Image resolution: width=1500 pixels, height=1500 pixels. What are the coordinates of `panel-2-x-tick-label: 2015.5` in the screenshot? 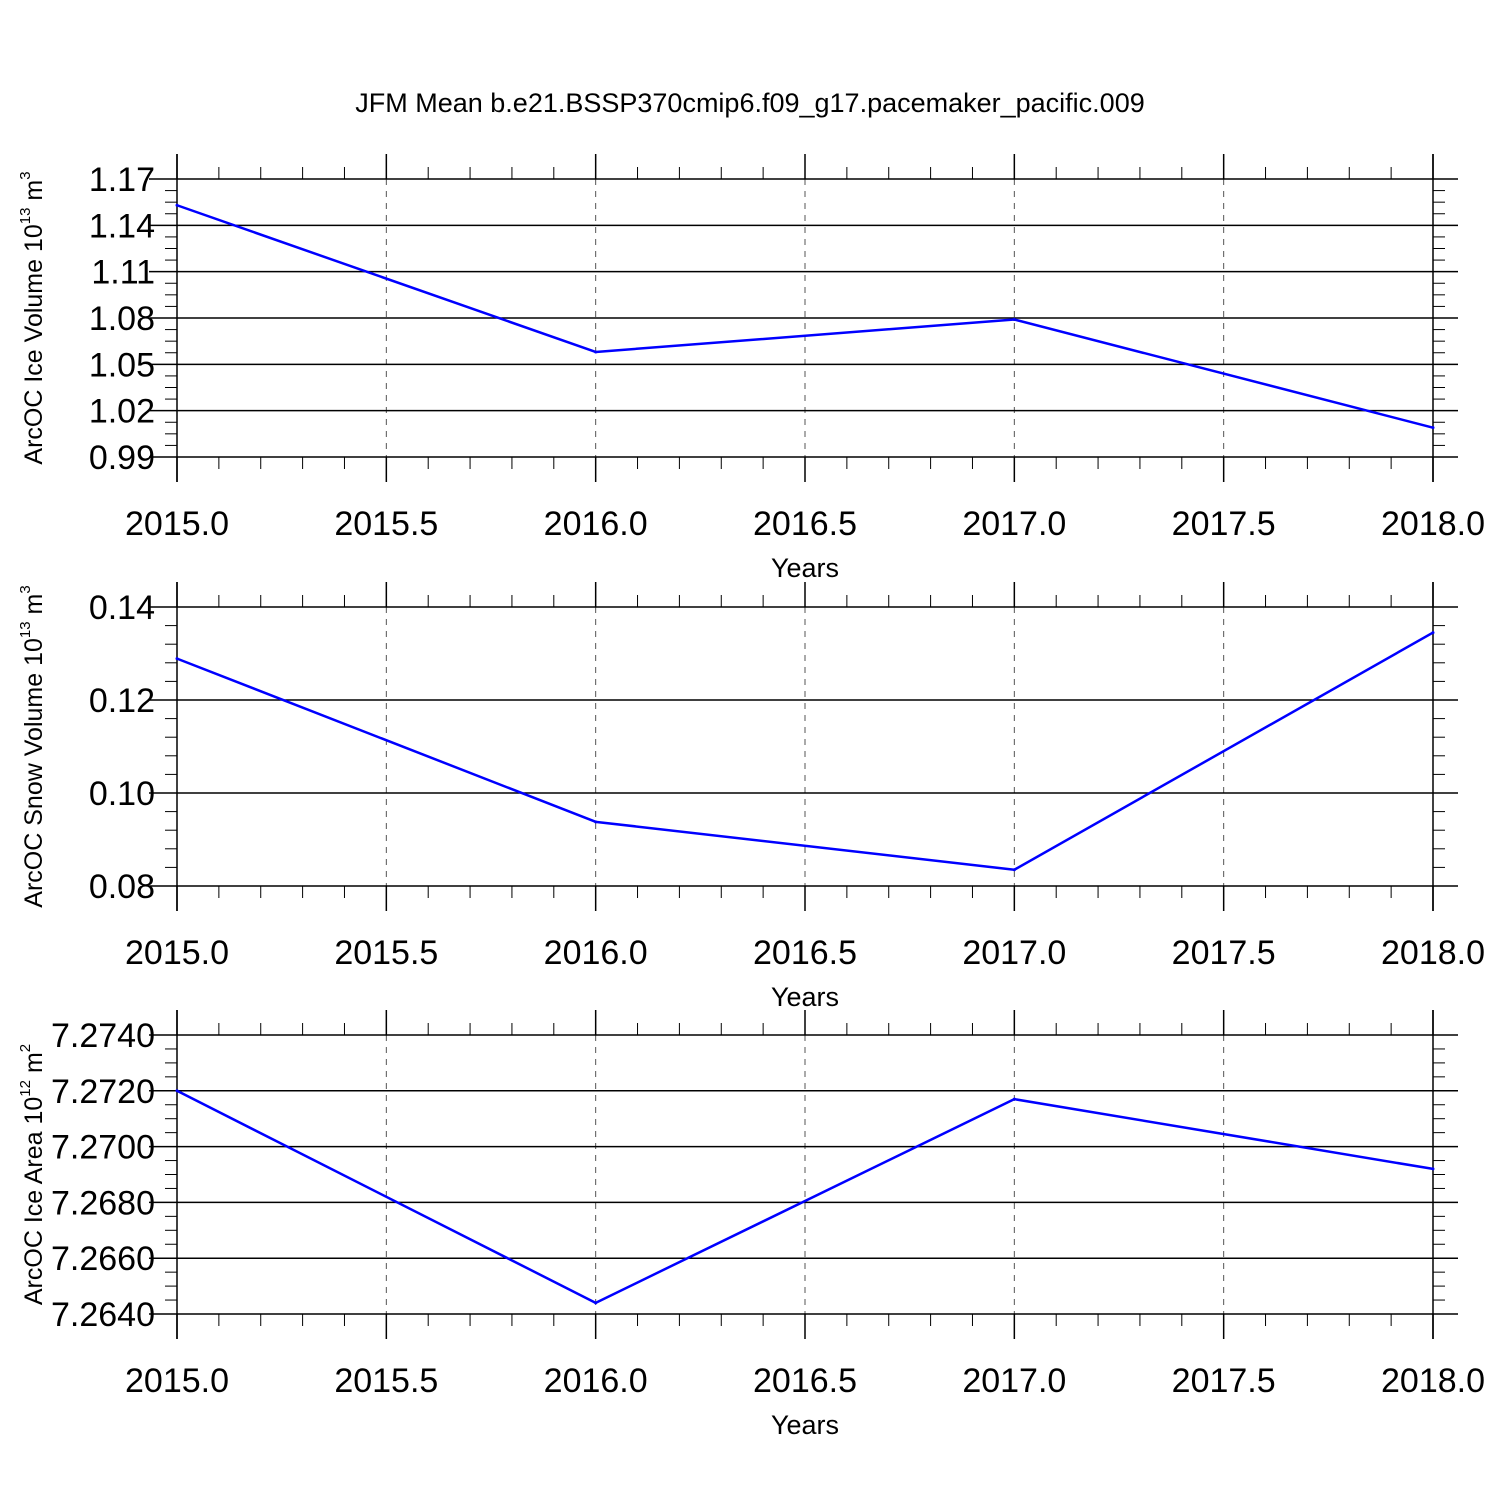 It's located at (386, 953).